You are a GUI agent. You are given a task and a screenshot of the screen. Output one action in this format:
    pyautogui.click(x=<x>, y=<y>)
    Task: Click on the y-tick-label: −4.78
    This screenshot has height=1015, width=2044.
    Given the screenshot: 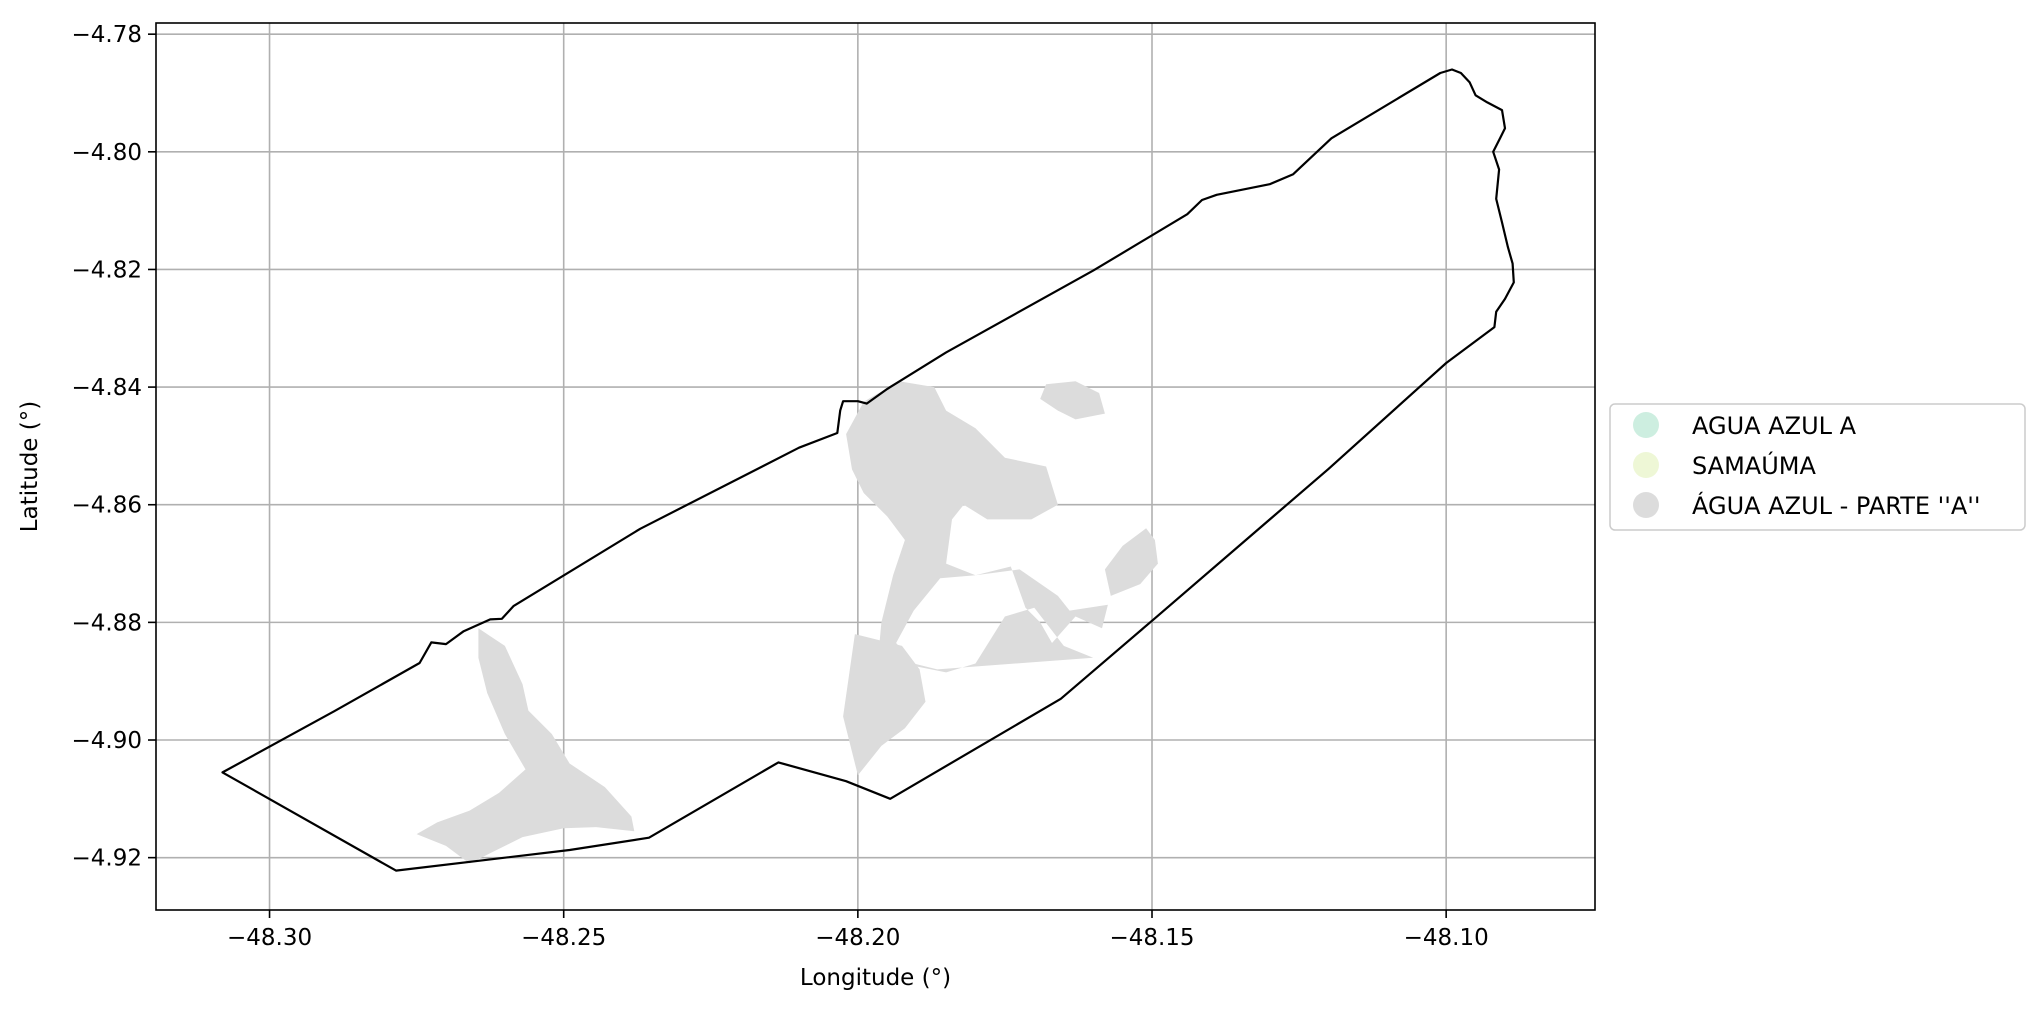 What is the action you would take?
    pyautogui.click(x=107, y=35)
    